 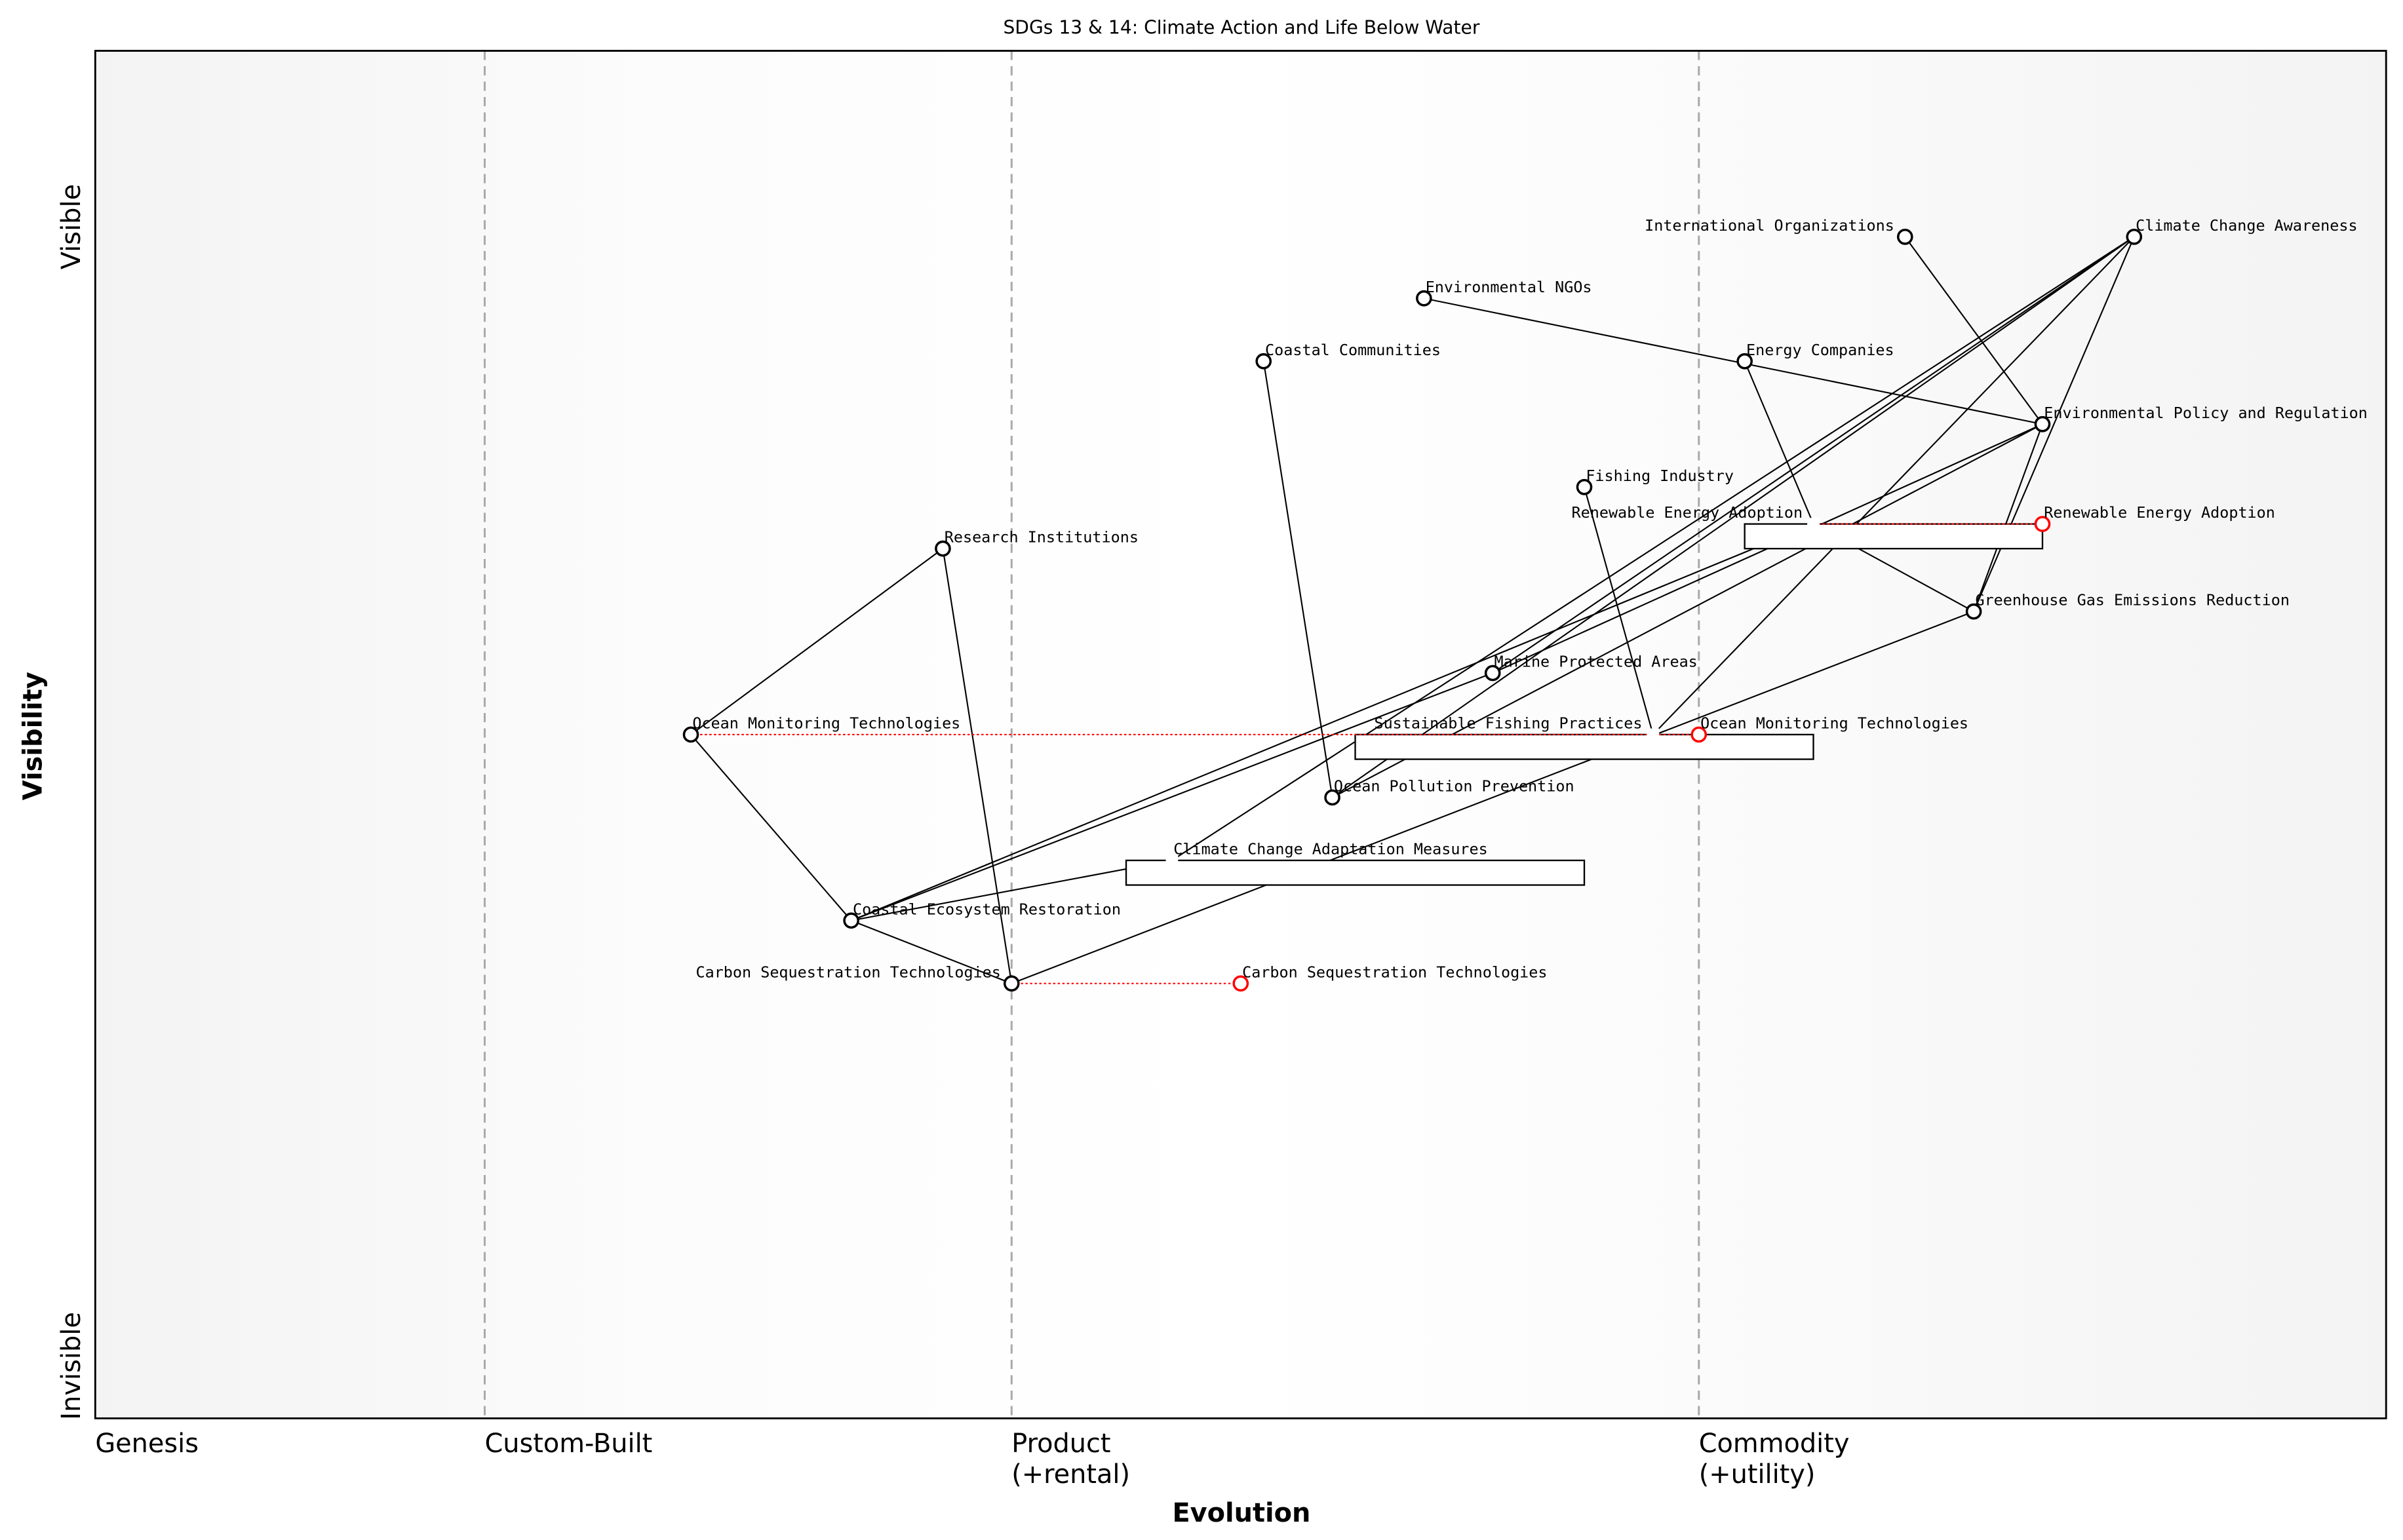 What do you see at coordinates (1820, 350) in the screenshot?
I see `node-label: Energy Companies` at bounding box center [1820, 350].